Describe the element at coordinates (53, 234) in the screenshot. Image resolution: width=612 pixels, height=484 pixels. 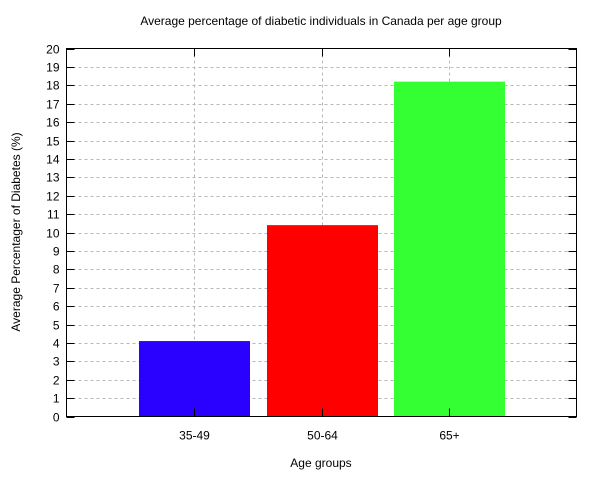
I see `y-tick-label: 10` at that location.